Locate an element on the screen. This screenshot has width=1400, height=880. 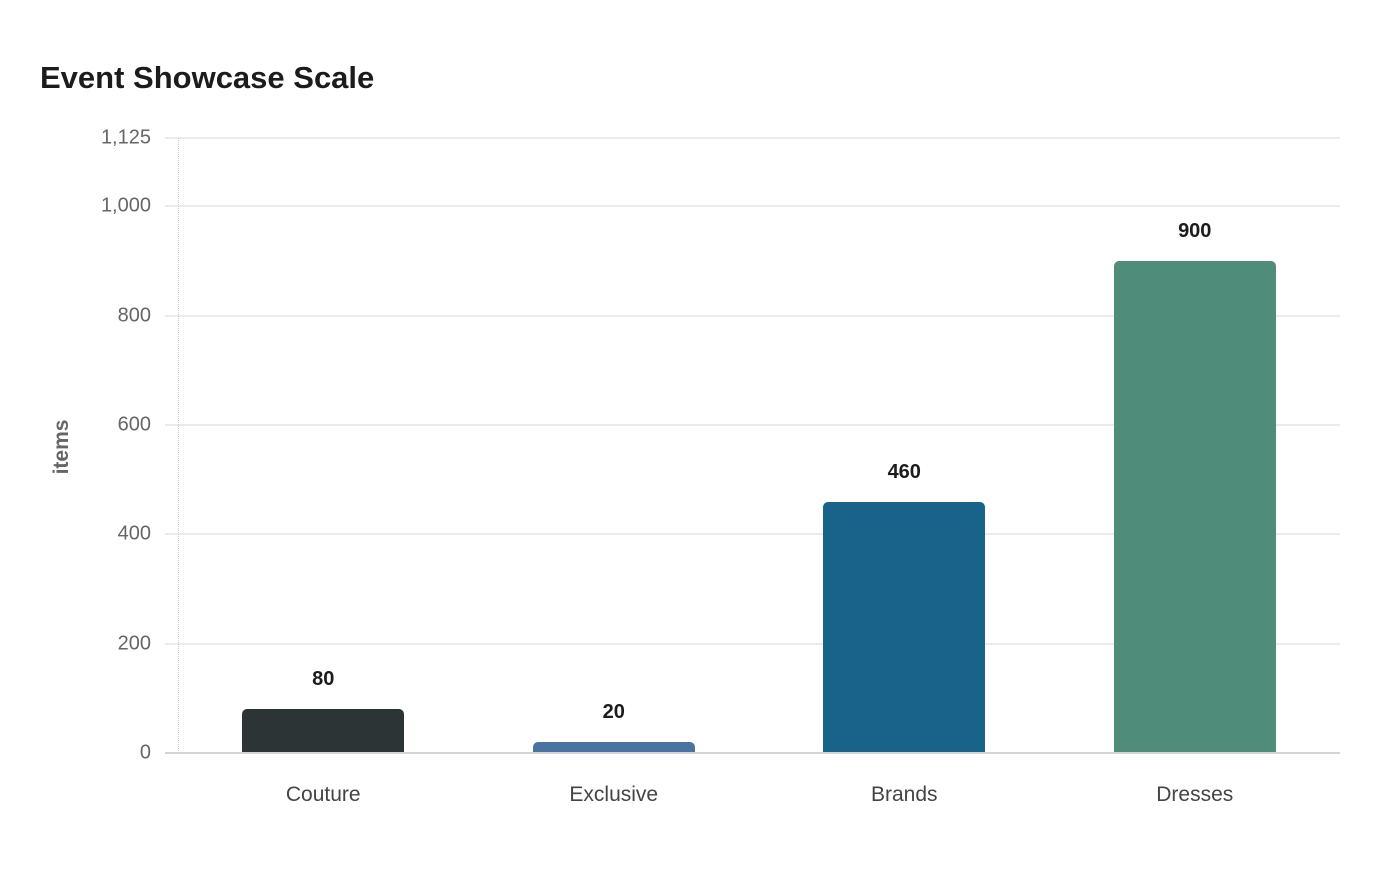
y-tick-label: 1,000 is located at coordinates (125, 205).